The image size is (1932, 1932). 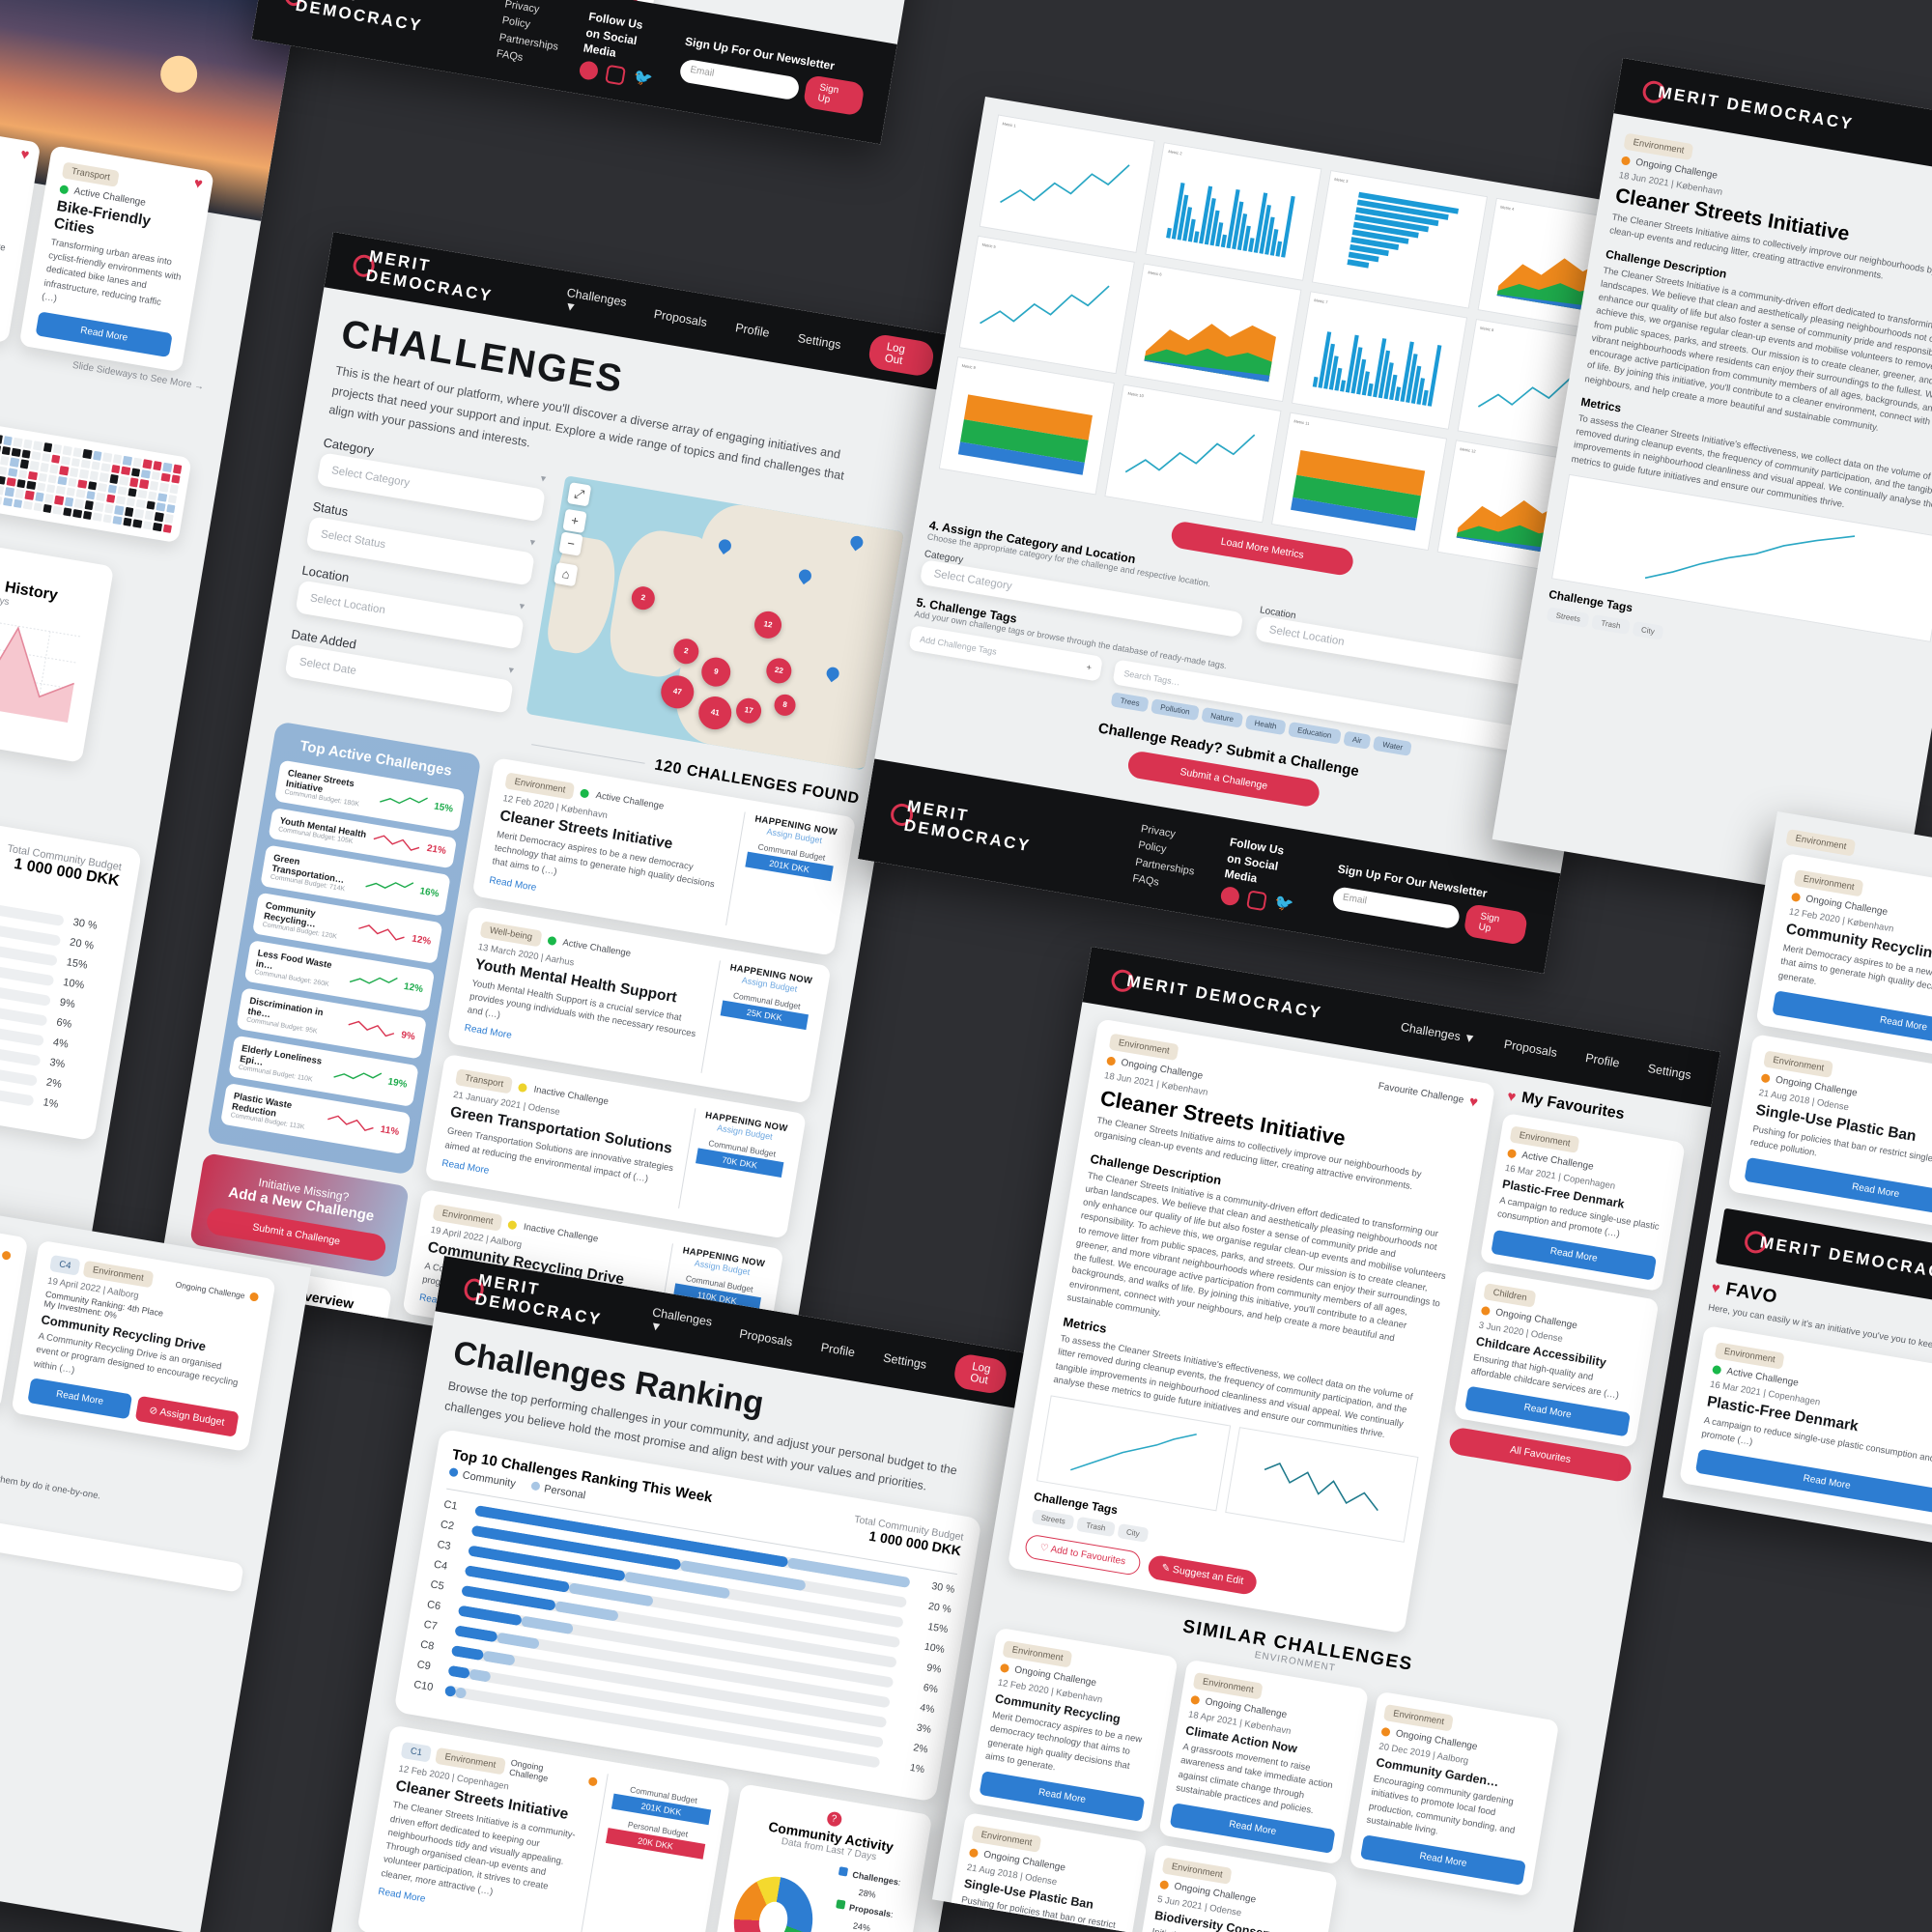 What do you see at coordinates (715, 623) in the screenshot?
I see `challenges-map: ⤢ + − ⌂ 2 2 9 12 22 47 41 17 8` at bounding box center [715, 623].